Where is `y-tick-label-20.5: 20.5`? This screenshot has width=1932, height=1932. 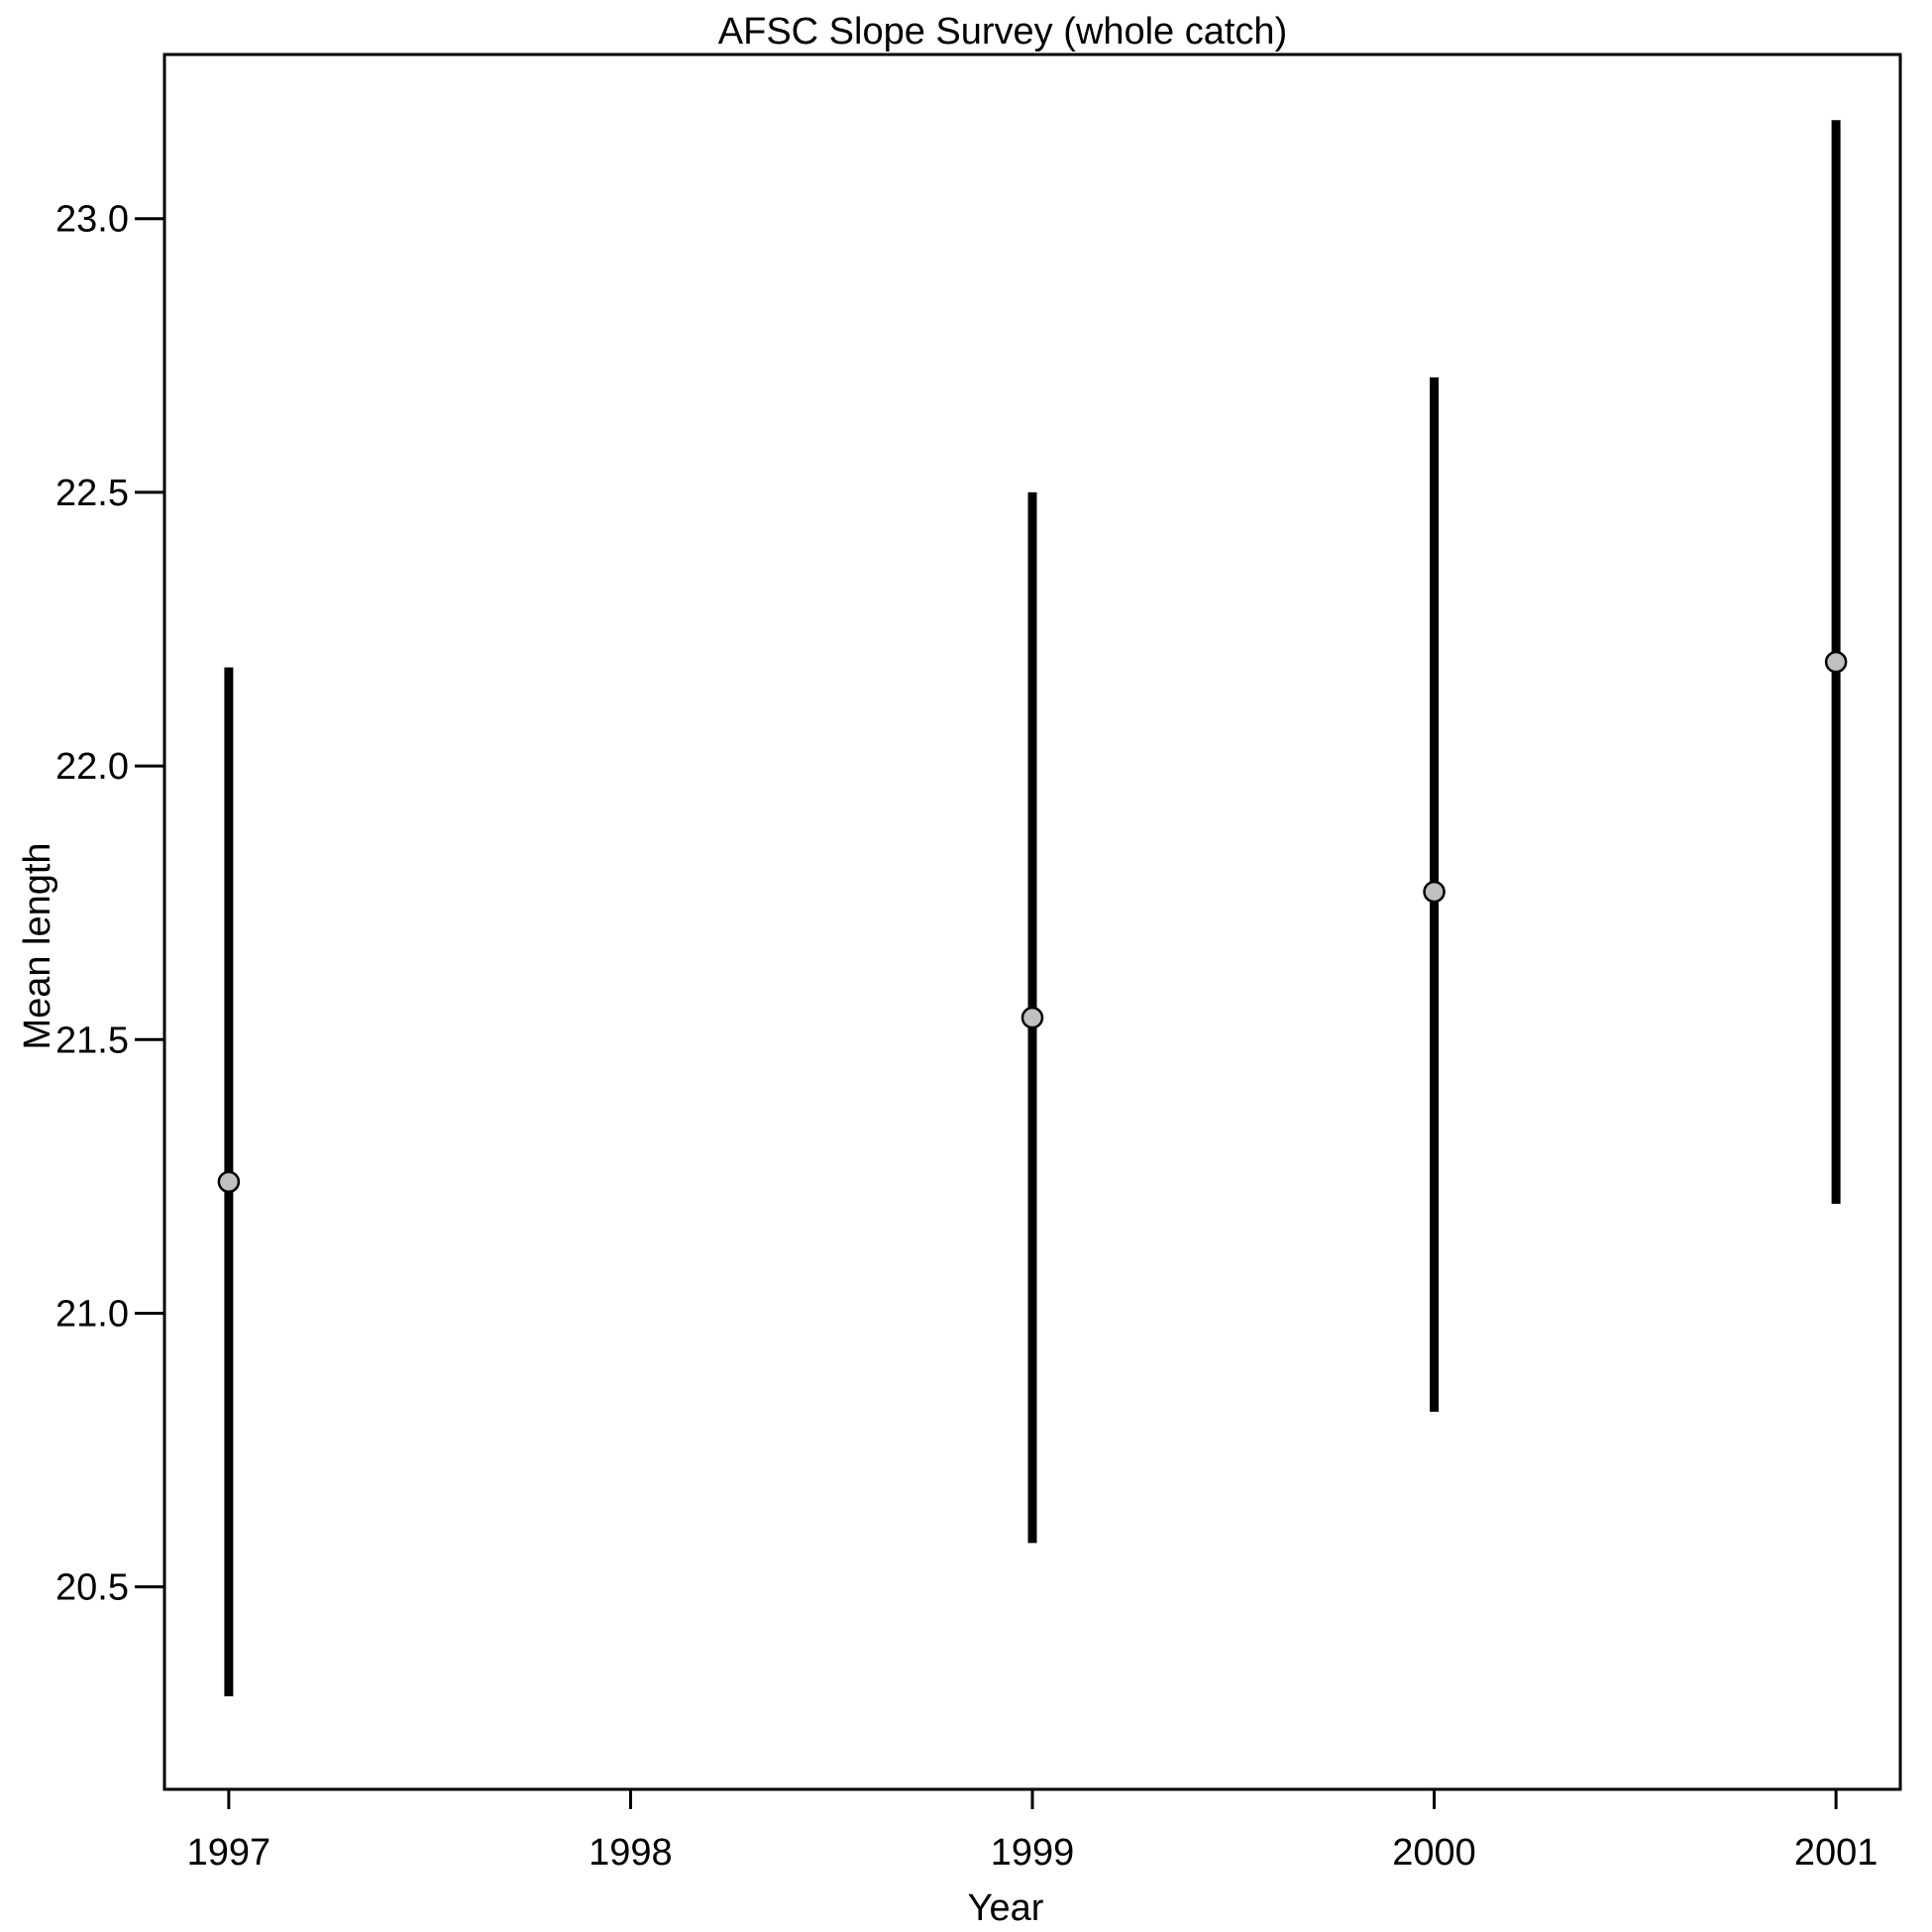
y-tick-label-20.5: 20.5 is located at coordinates (92, 1588).